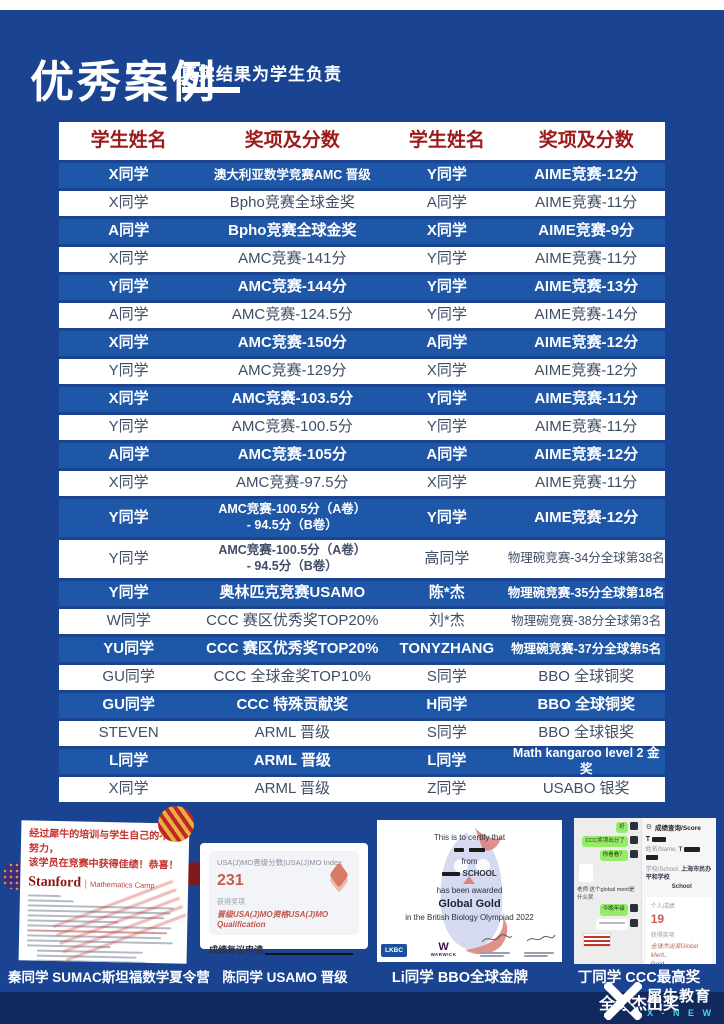 This screenshot has height=1024, width=724. What do you see at coordinates (678, 854) in the screenshot?
I see `name-row: 姓名/Name: T` at bounding box center [678, 854].